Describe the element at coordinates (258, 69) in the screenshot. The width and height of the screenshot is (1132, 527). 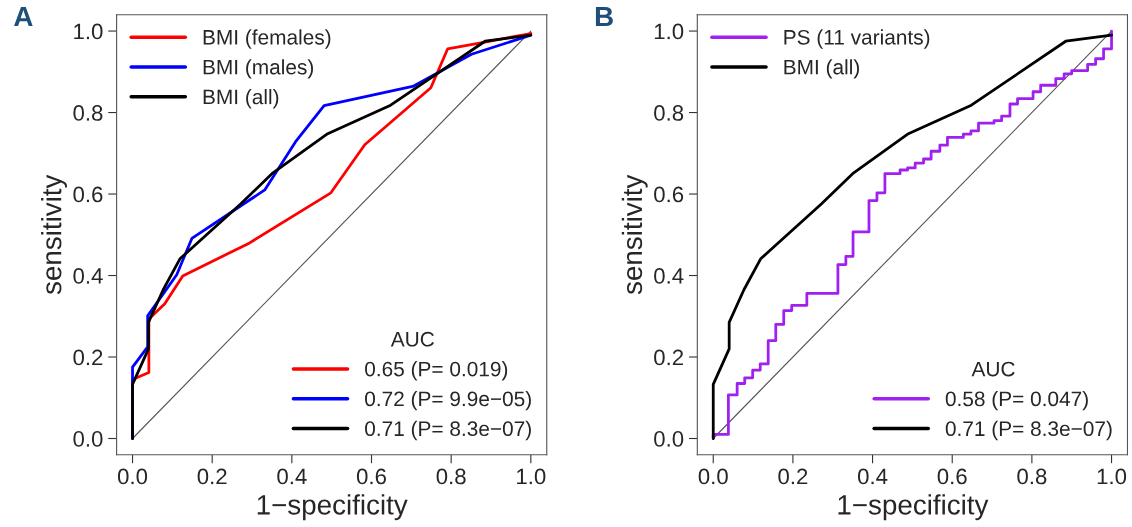
I see `legend-label: BMI (males)` at that location.